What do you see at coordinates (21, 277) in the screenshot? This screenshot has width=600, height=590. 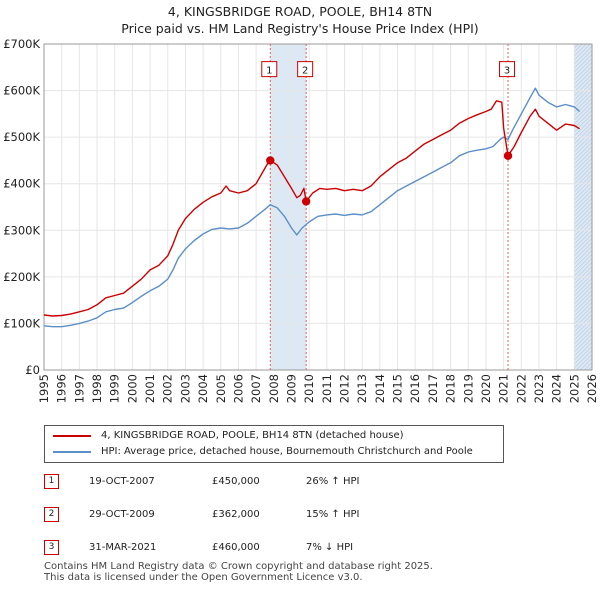 I see `y-tick-label: £200K` at bounding box center [21, 277].